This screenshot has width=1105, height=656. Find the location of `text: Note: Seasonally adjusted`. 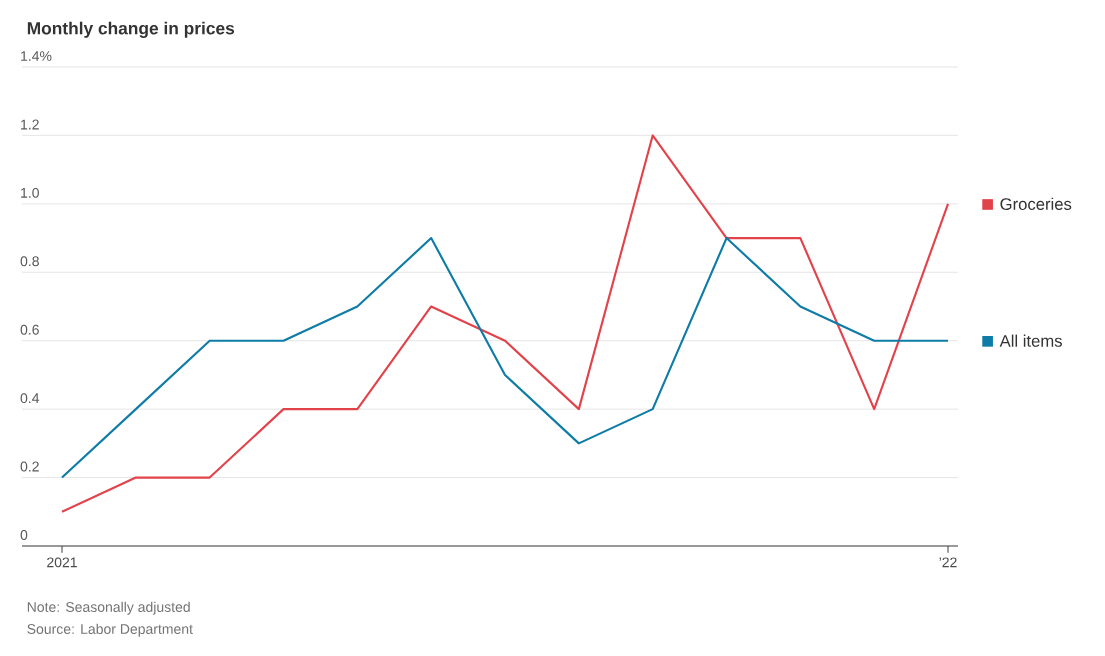

text: Note: Seasonally adjusted is located at coordinates (108, 608).